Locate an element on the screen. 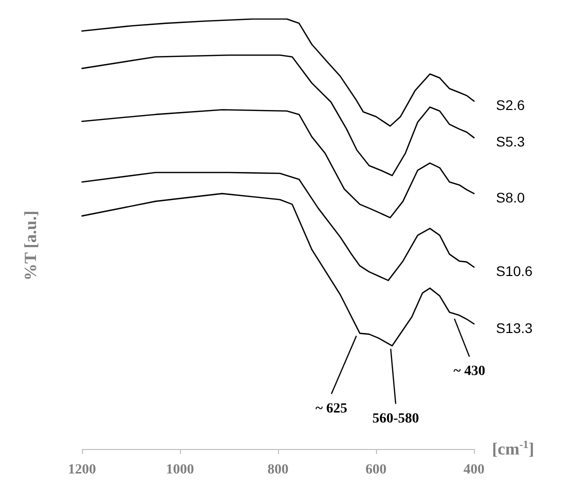 This screenshot has height=491, width=568. x-tick-label: 1200 is located at coordinates (82, 470).